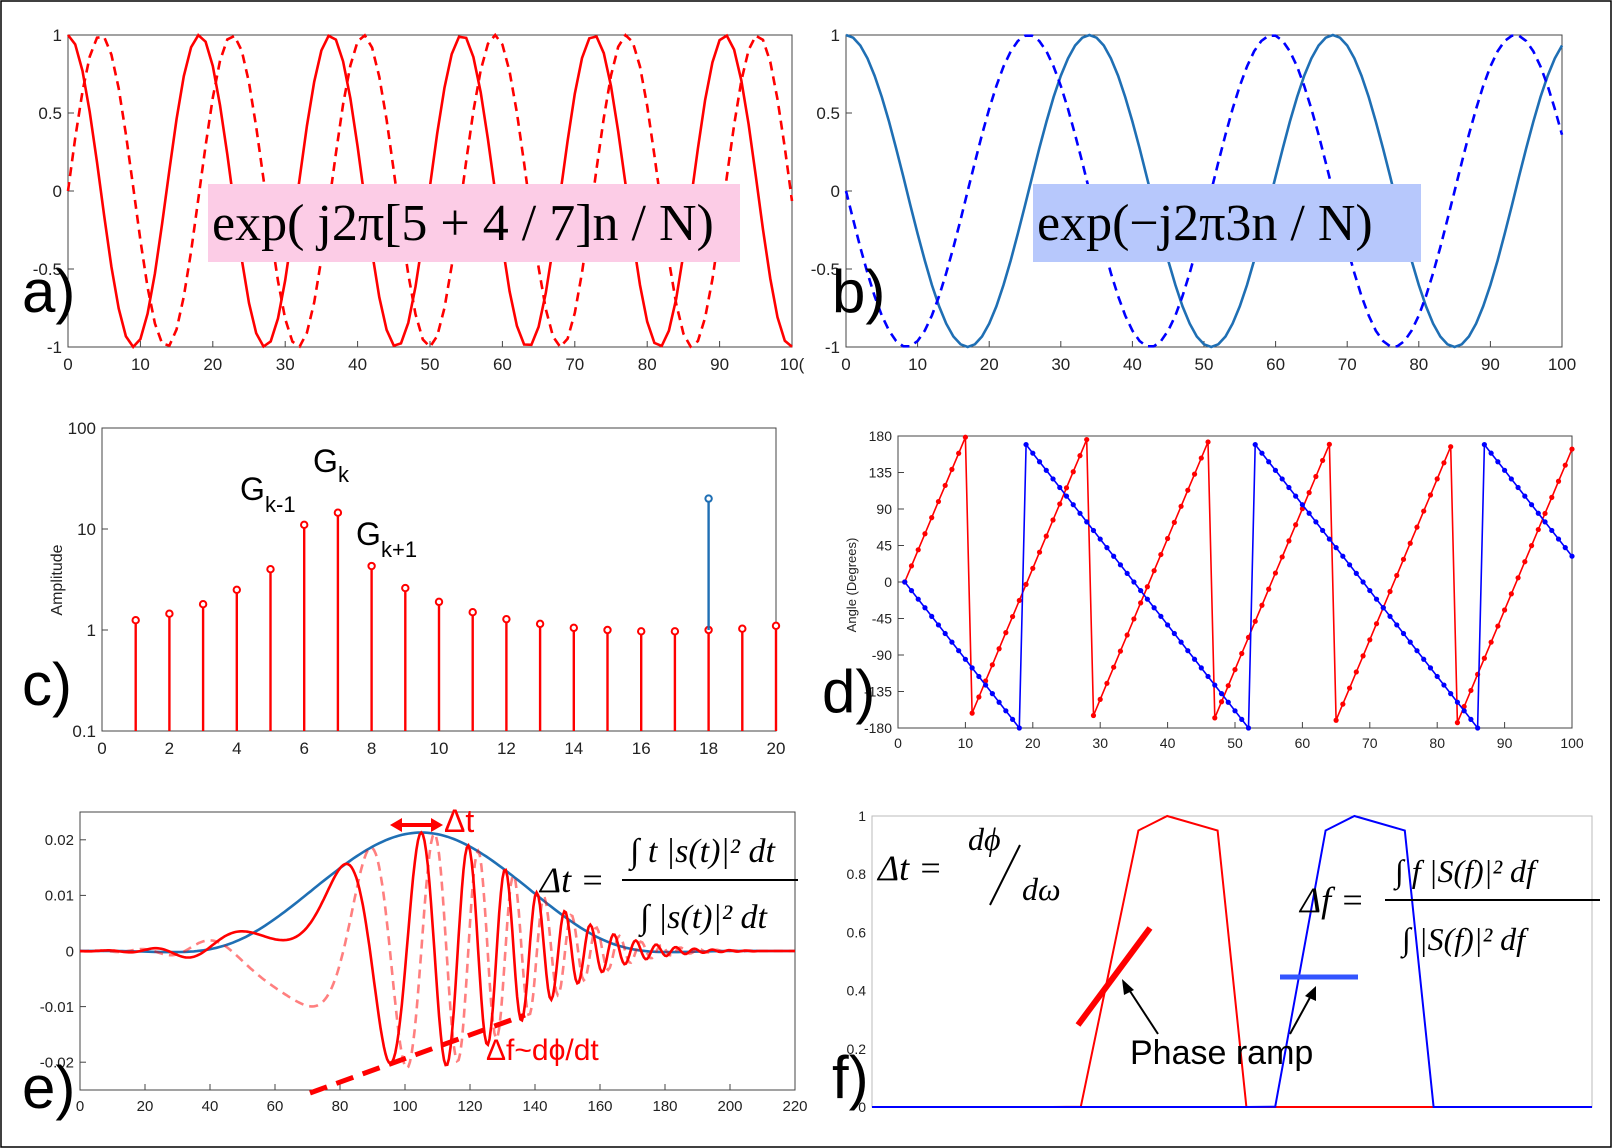 The image size is (1612, 1148). Describe the element at coordinates (396, 825) in the screenshot. I see `dt-arrow-left-head` at that location.